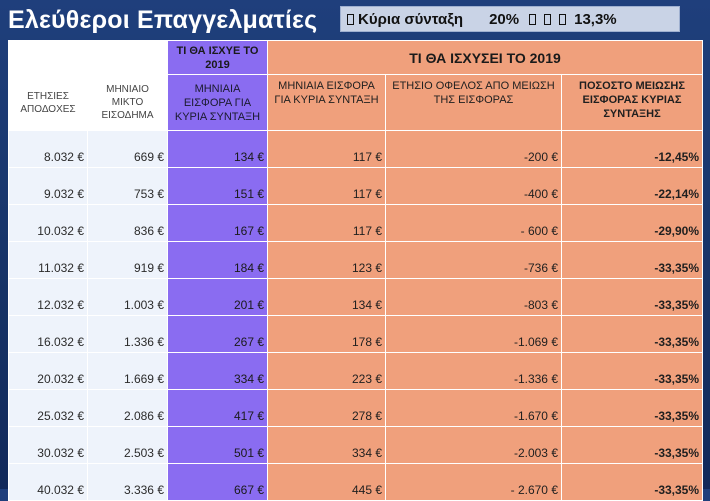 The width and height of the screenshot is (710, 501). What do you see at coordinates (48, 371) in the screenshot?
I see `annual-earnings-cell: 20.032 €` at bounding box center [48, 371].